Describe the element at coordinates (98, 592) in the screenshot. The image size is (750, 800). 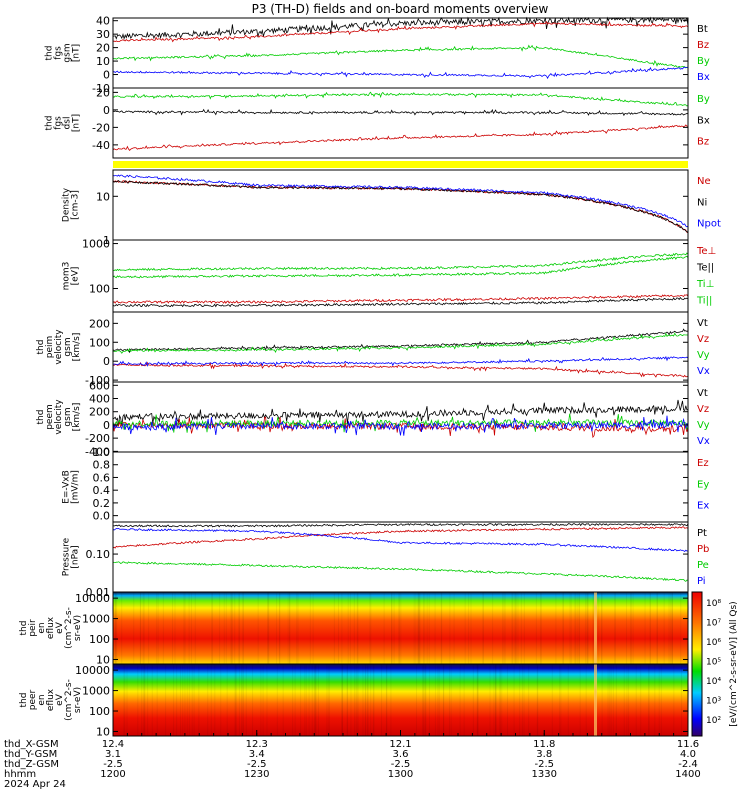
I see `y-tick-label: 0.01` at that location.